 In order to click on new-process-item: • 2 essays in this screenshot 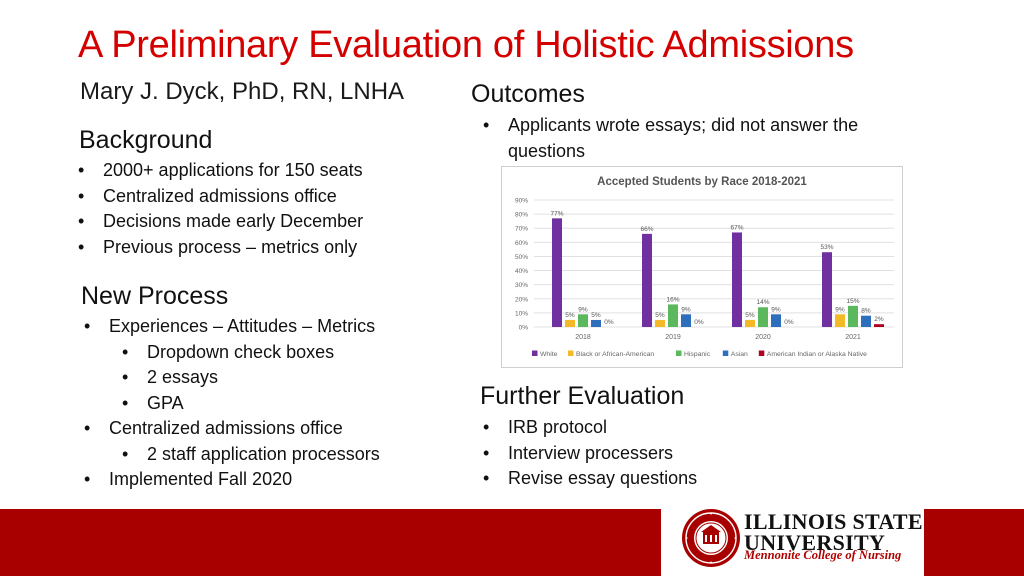, I will do `click(251, 378)`.